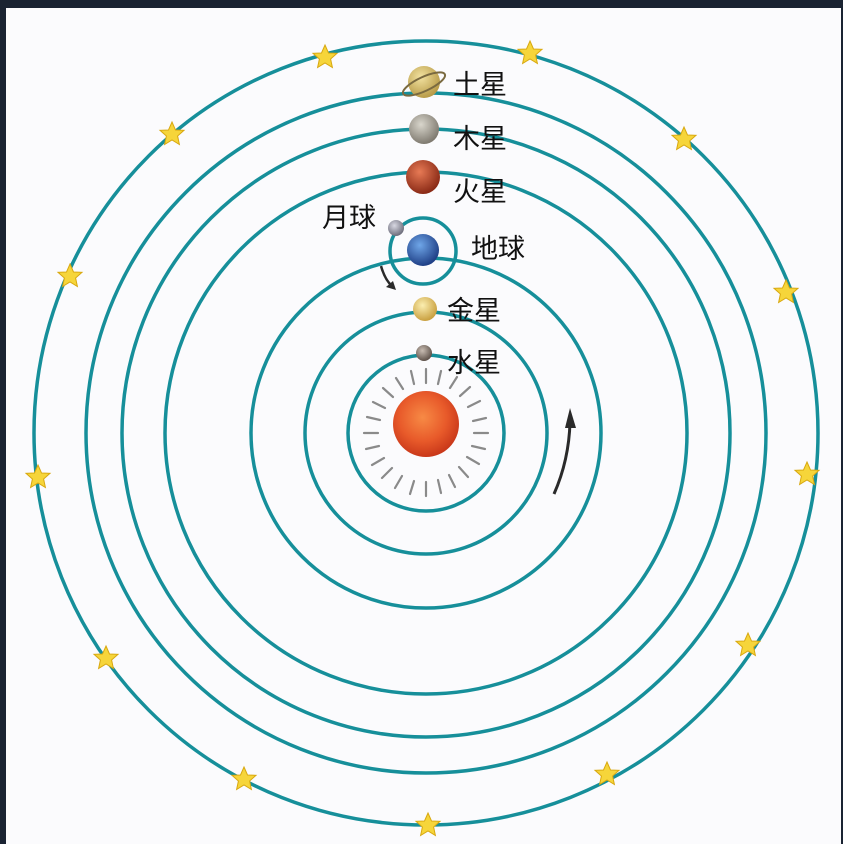  I want to click on mercury-icon, so click(424, 353).